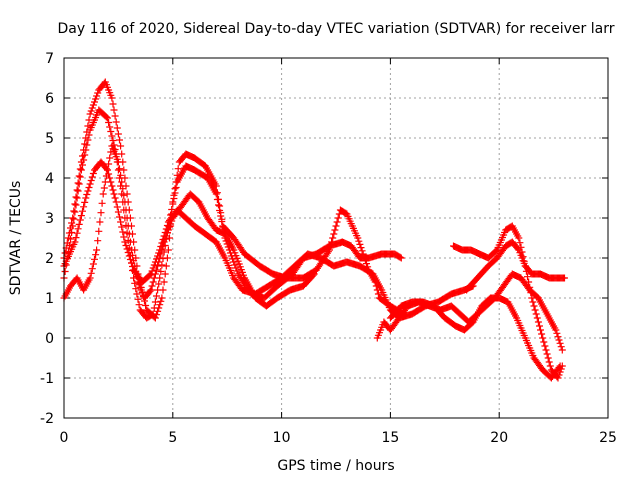 This screenshot has height=480, width=640. Describe the element at coordinates (49, 179) in the screenshot. I see `y-tick-label: 4` at that location.